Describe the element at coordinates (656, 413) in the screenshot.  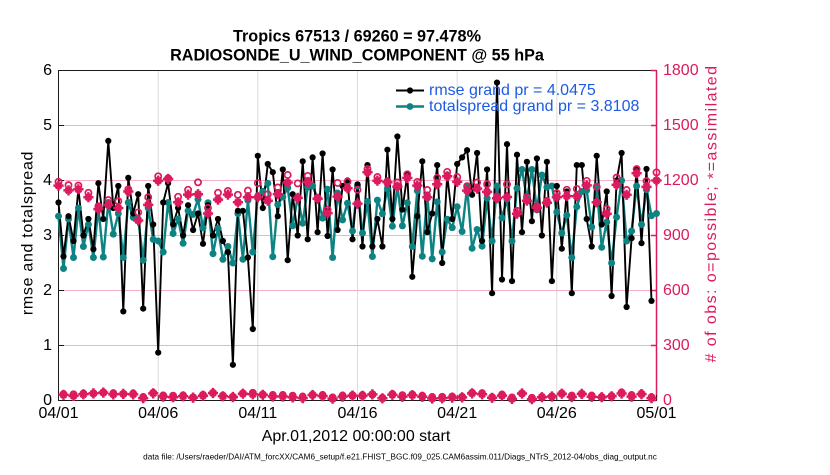
I see `svg-text: 05/01` at that location.